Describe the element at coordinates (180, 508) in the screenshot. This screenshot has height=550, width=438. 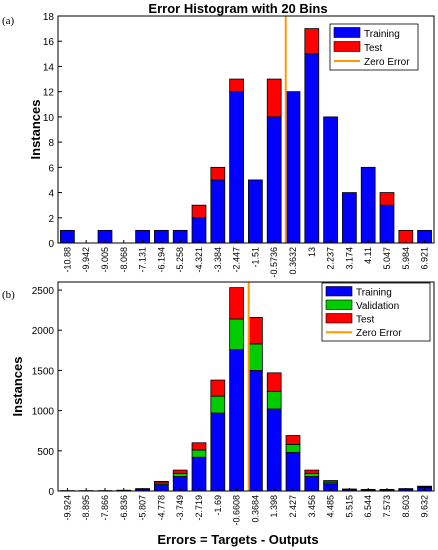
I see `x-tick-label: -3.749` at that location.